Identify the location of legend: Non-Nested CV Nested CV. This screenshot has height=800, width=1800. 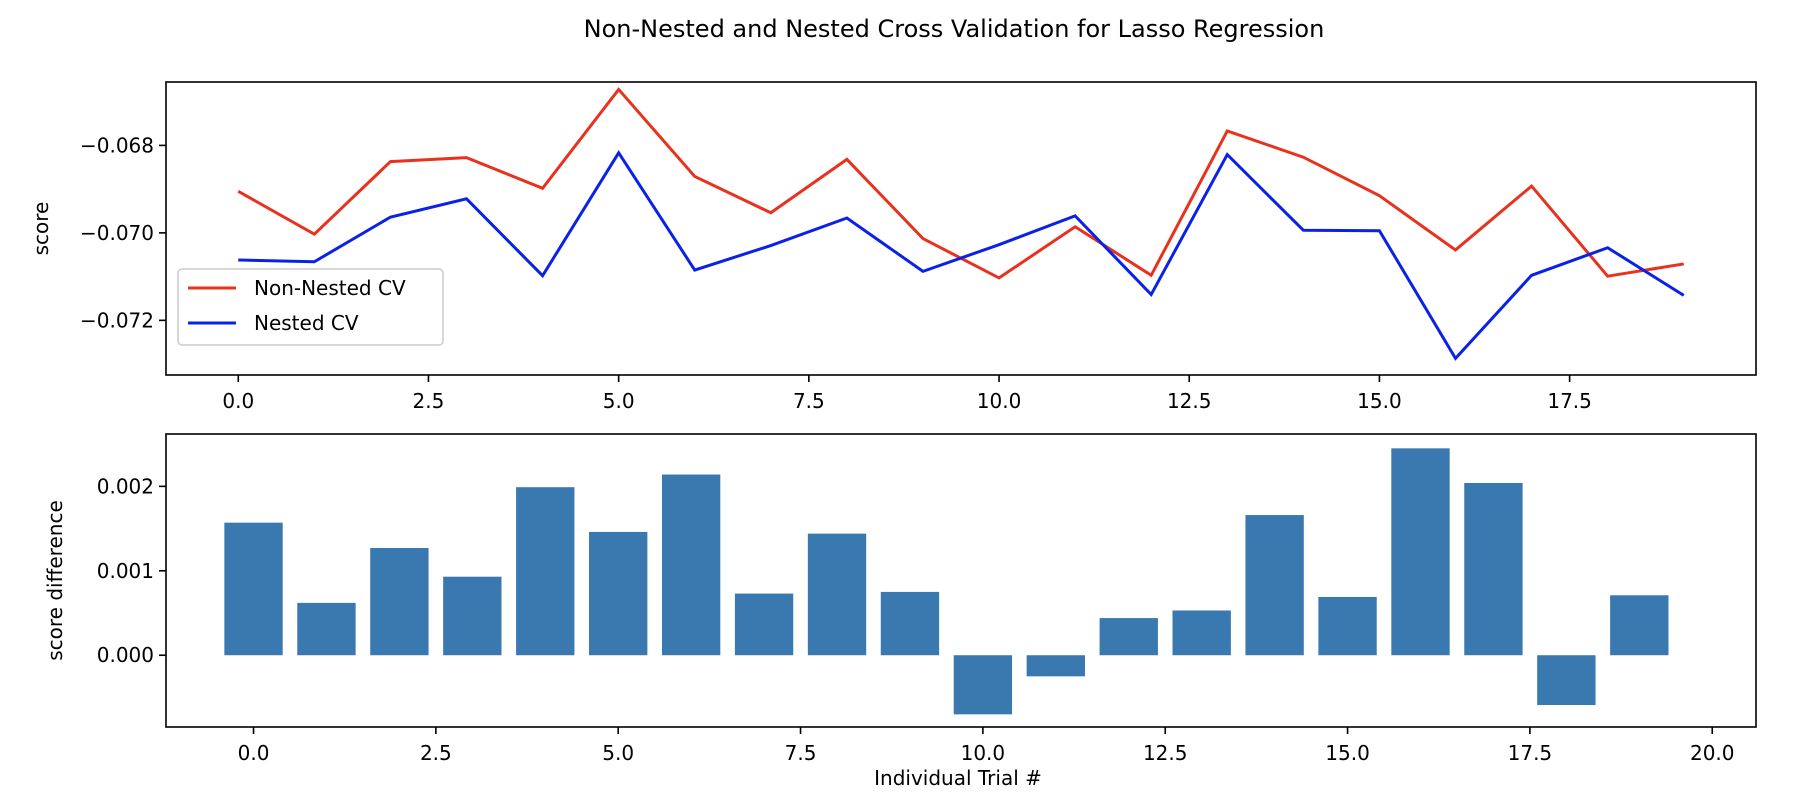
(310, 307).